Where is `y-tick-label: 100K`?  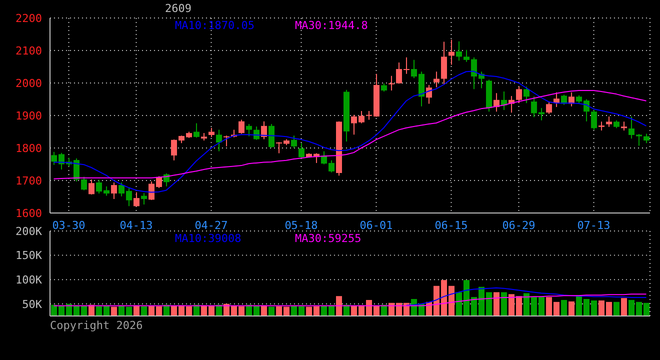 y-tick-label: 100K is located at coordinates (29, 279).